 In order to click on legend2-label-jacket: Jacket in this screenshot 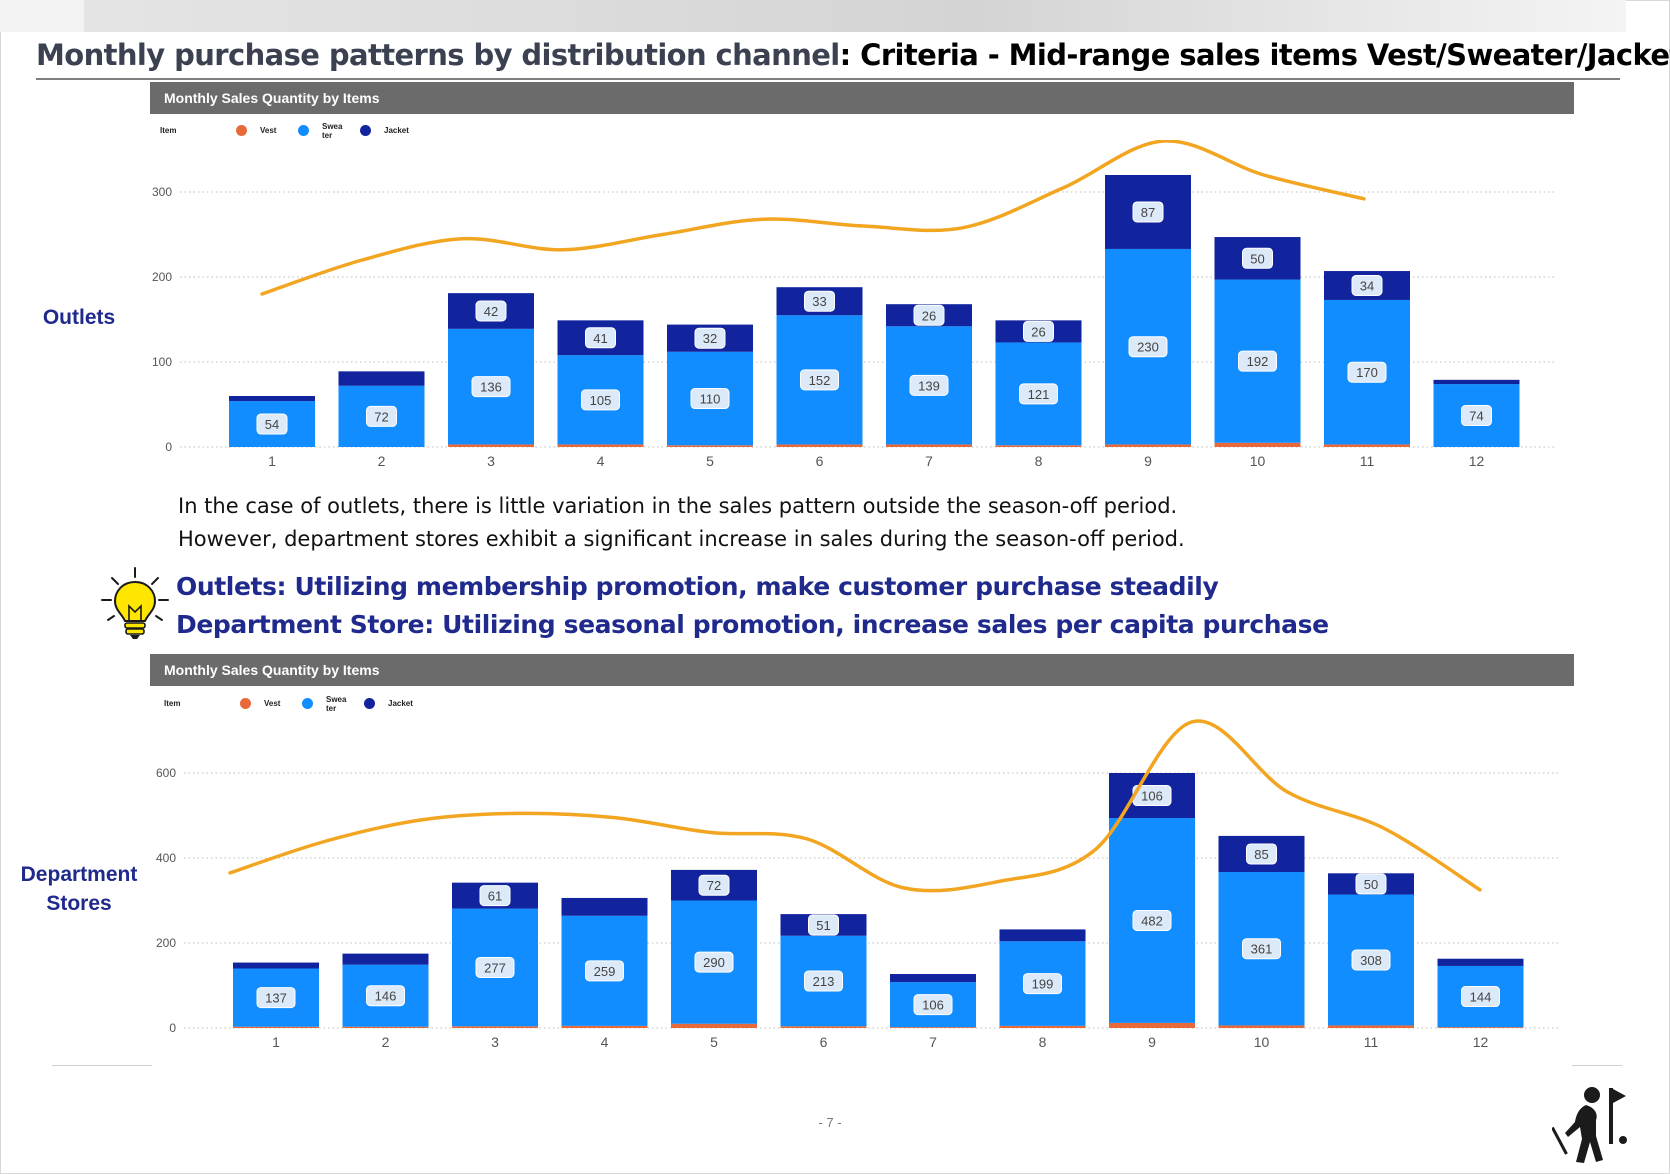, I will do `click(400, 703)`.